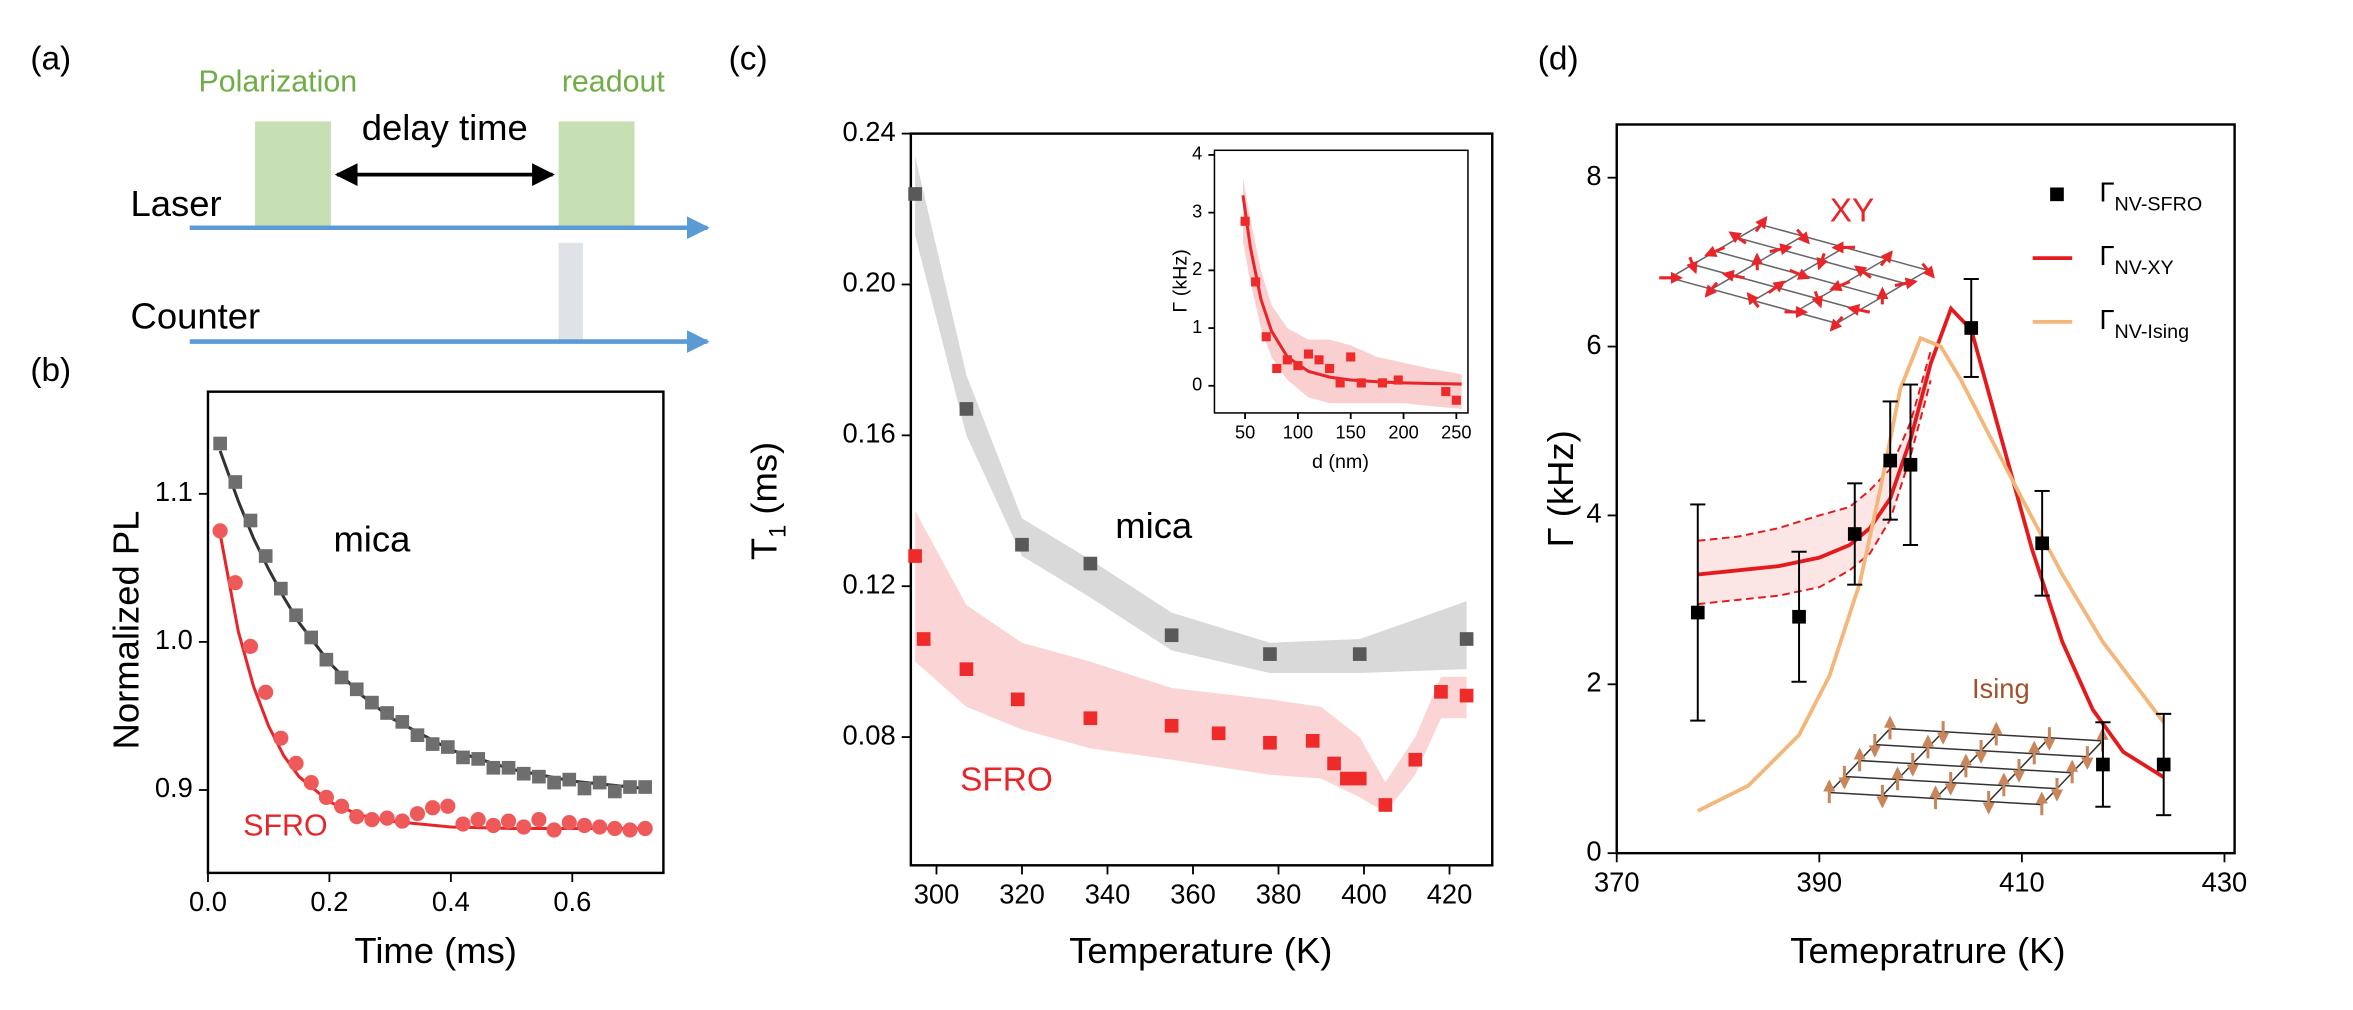  Describe the element at coordinates (1197, 385) in the screenshot. I see `y-tick-label: 0` at that location.